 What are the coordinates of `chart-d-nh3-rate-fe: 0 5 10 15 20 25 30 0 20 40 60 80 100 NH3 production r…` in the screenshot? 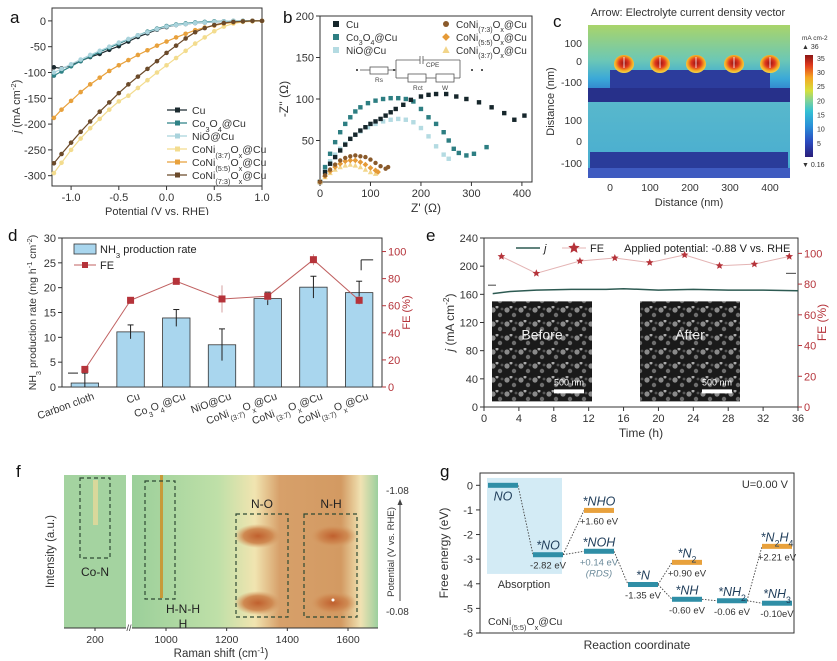 It's located at (219, 330).